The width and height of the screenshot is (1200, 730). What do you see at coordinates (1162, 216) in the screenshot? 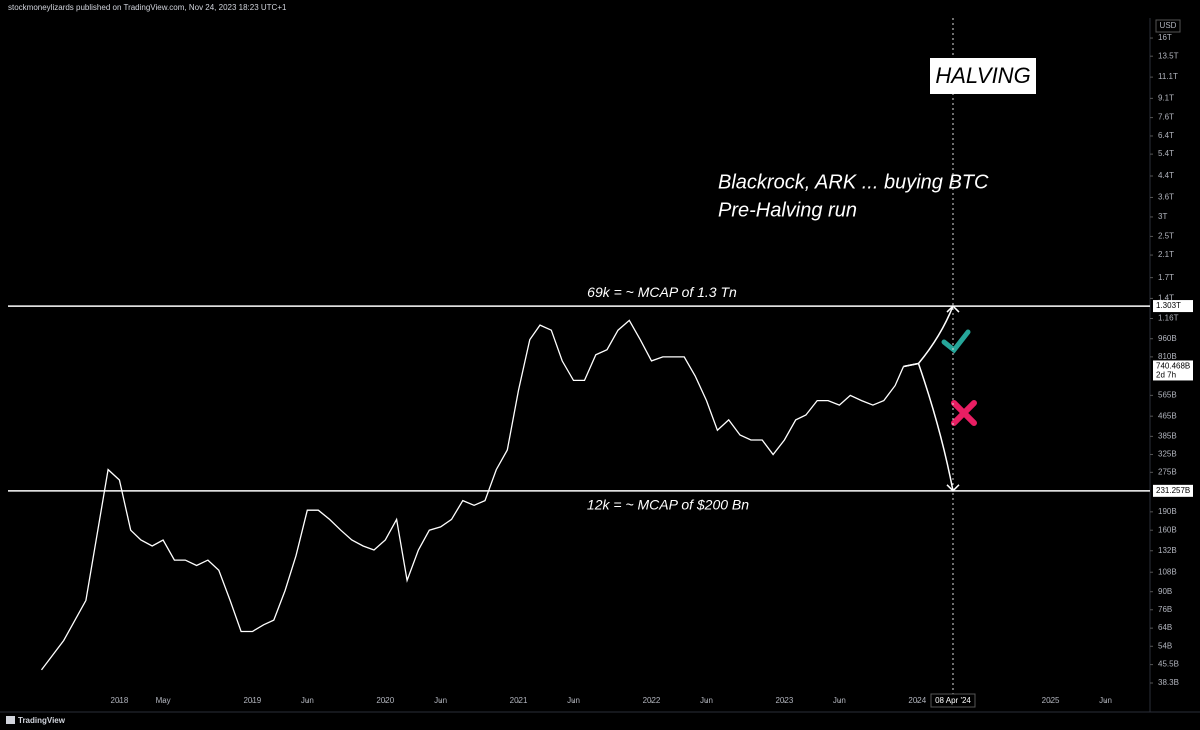
I see `y-tick-label: 3T` at bounding box center [1162, 216].